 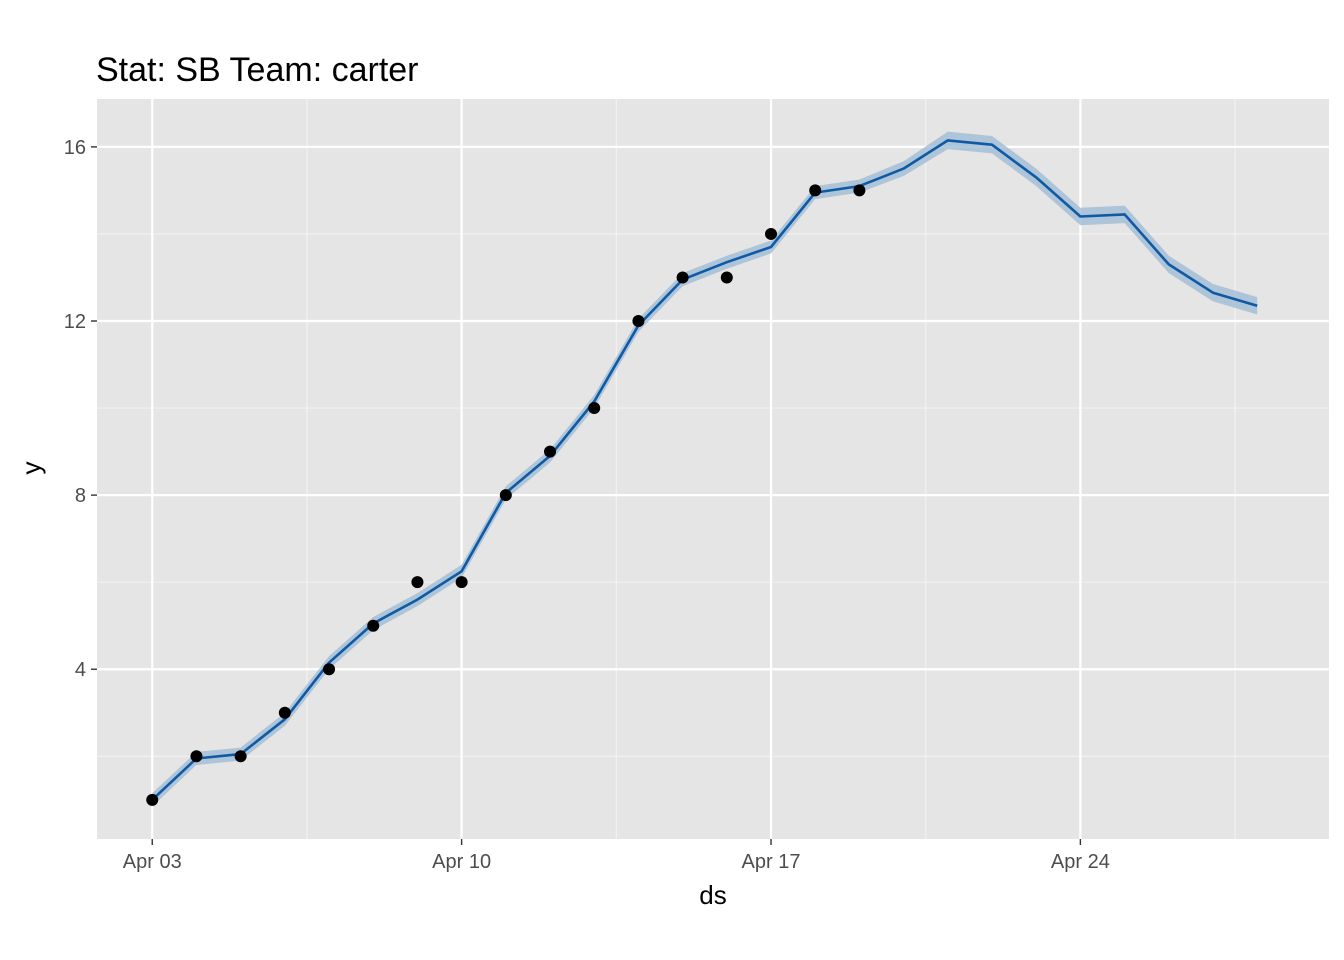 What do you see at coordinates (712, 895) in the screenshot?
I see `x-axis-title: ds` at bounding box center [712, 895].